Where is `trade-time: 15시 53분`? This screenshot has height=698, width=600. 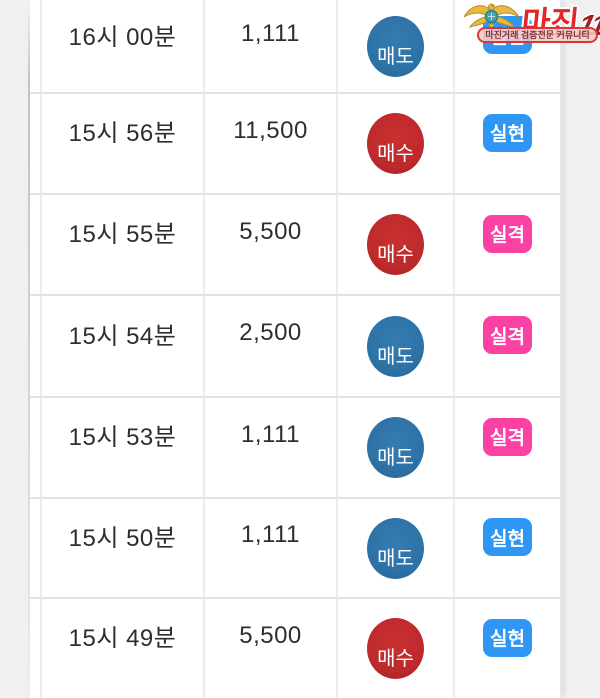 trade-time: 15시 53분 is located at coordinates (121, 447).